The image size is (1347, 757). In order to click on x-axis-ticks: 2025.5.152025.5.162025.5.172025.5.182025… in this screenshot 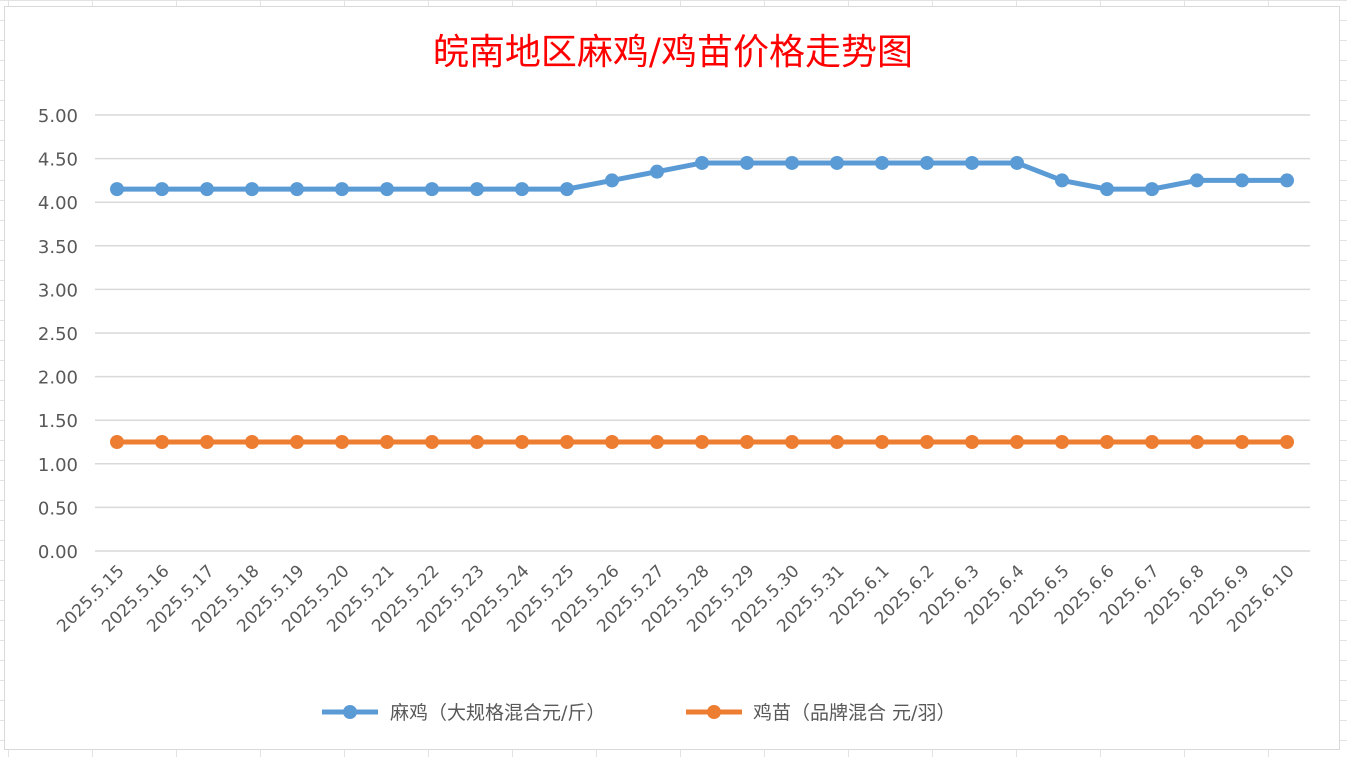, I will do `click(675, 598)`.